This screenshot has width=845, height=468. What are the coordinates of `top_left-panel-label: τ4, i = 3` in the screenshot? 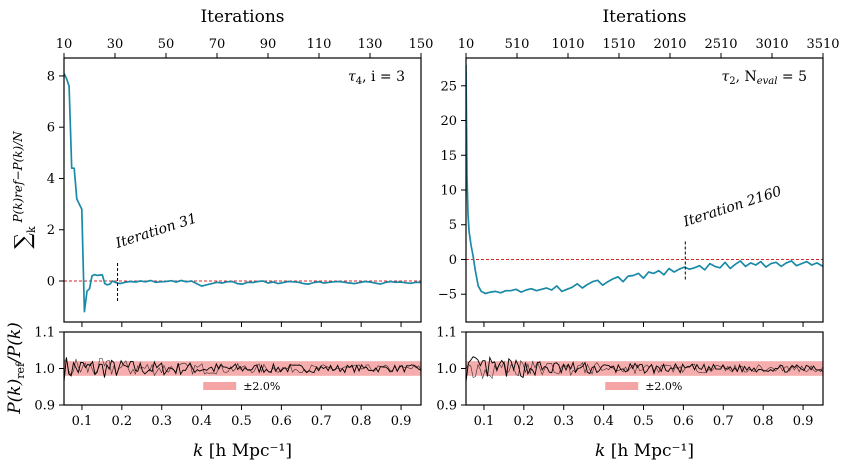 It's located at (376, 78).